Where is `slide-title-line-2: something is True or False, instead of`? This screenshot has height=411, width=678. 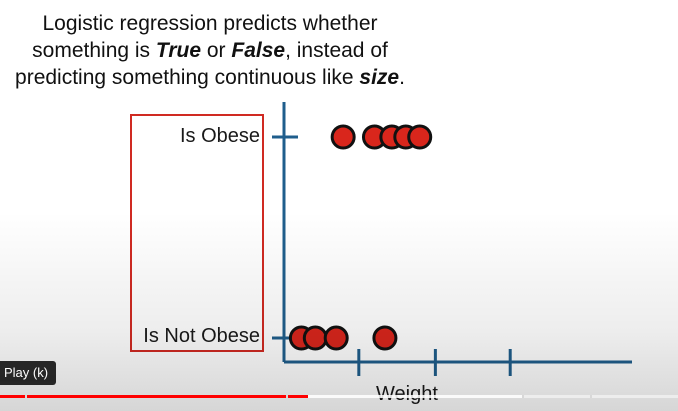 slide-title-line-2: something is True or False, instead of is located at coordinates (210, 51).